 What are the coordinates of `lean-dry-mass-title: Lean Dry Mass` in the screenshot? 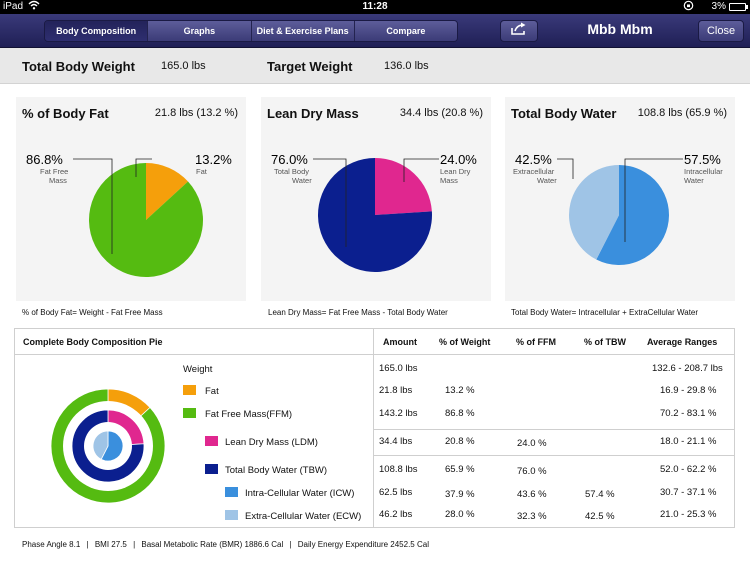 It's located at (313, 113).